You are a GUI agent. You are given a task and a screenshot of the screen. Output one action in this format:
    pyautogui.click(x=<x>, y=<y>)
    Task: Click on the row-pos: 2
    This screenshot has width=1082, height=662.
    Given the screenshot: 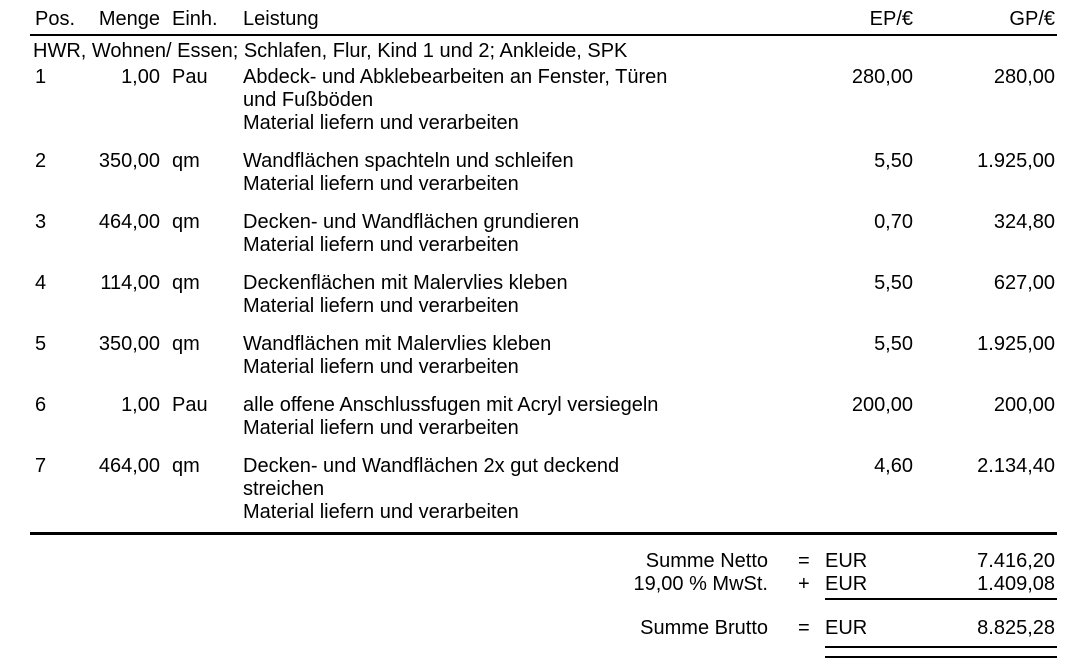 What is the action you would take?
    pyautogui.click(x=41, y=161)
    